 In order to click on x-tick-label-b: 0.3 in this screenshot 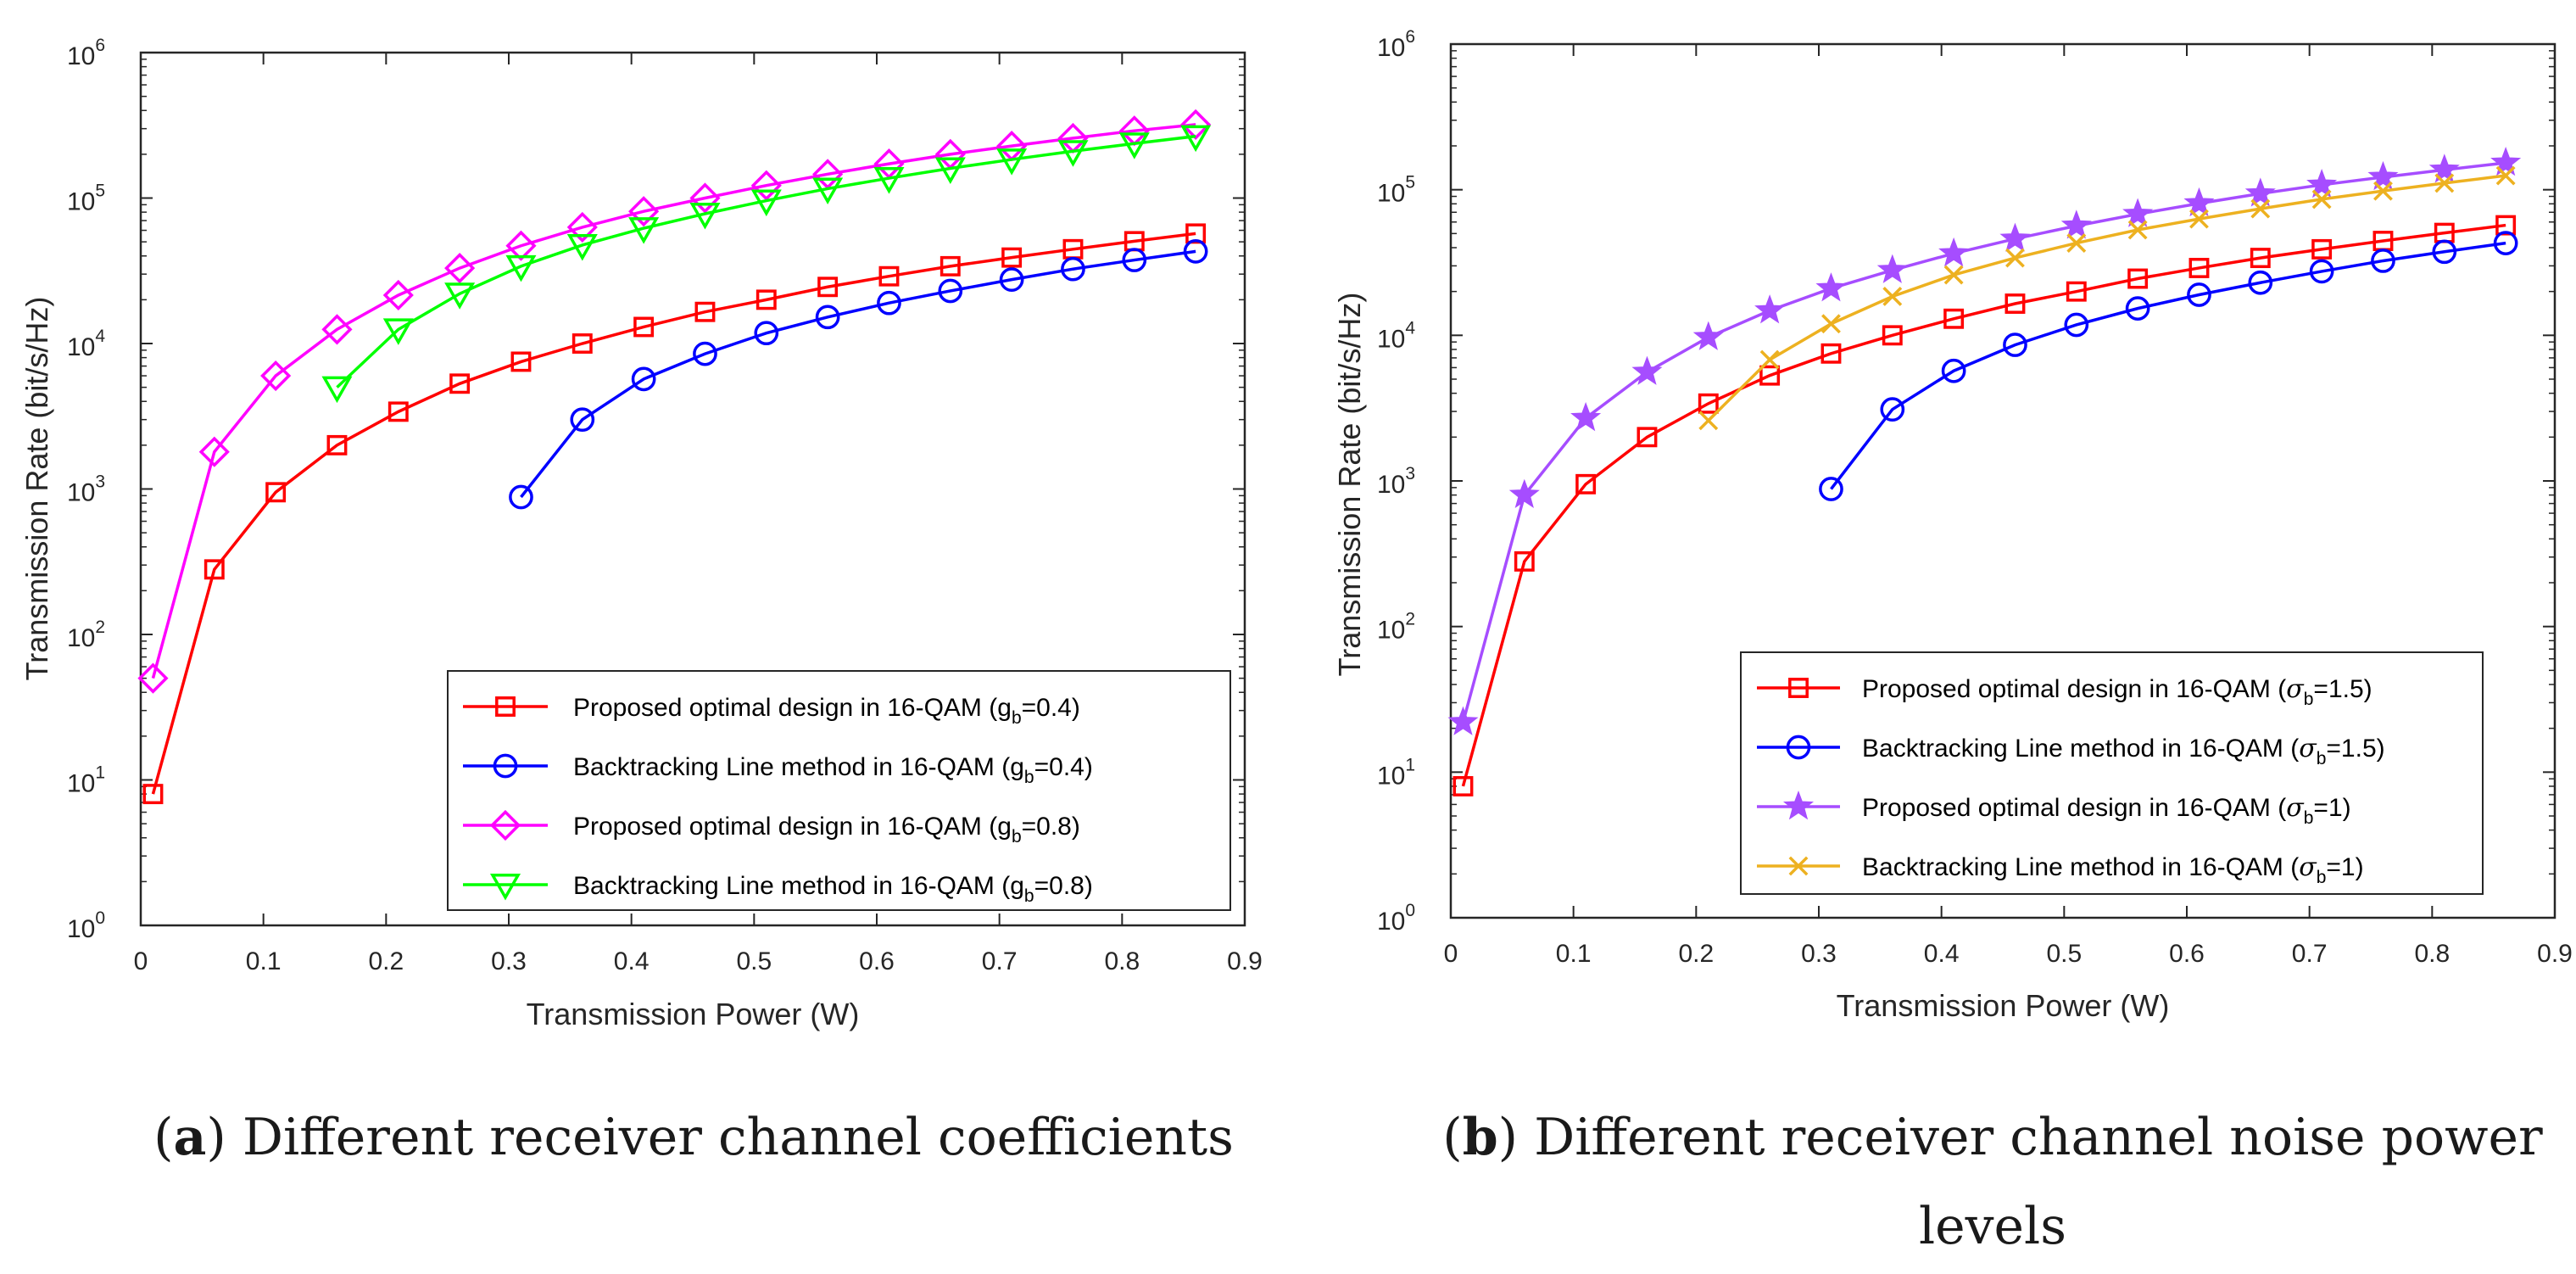, I will do `click(1819, 954)`.